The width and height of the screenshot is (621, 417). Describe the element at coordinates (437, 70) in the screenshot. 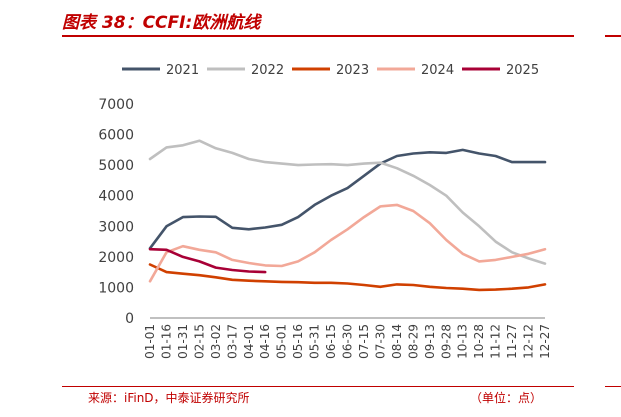

I see `legend-label-2024: 2024` at that location.